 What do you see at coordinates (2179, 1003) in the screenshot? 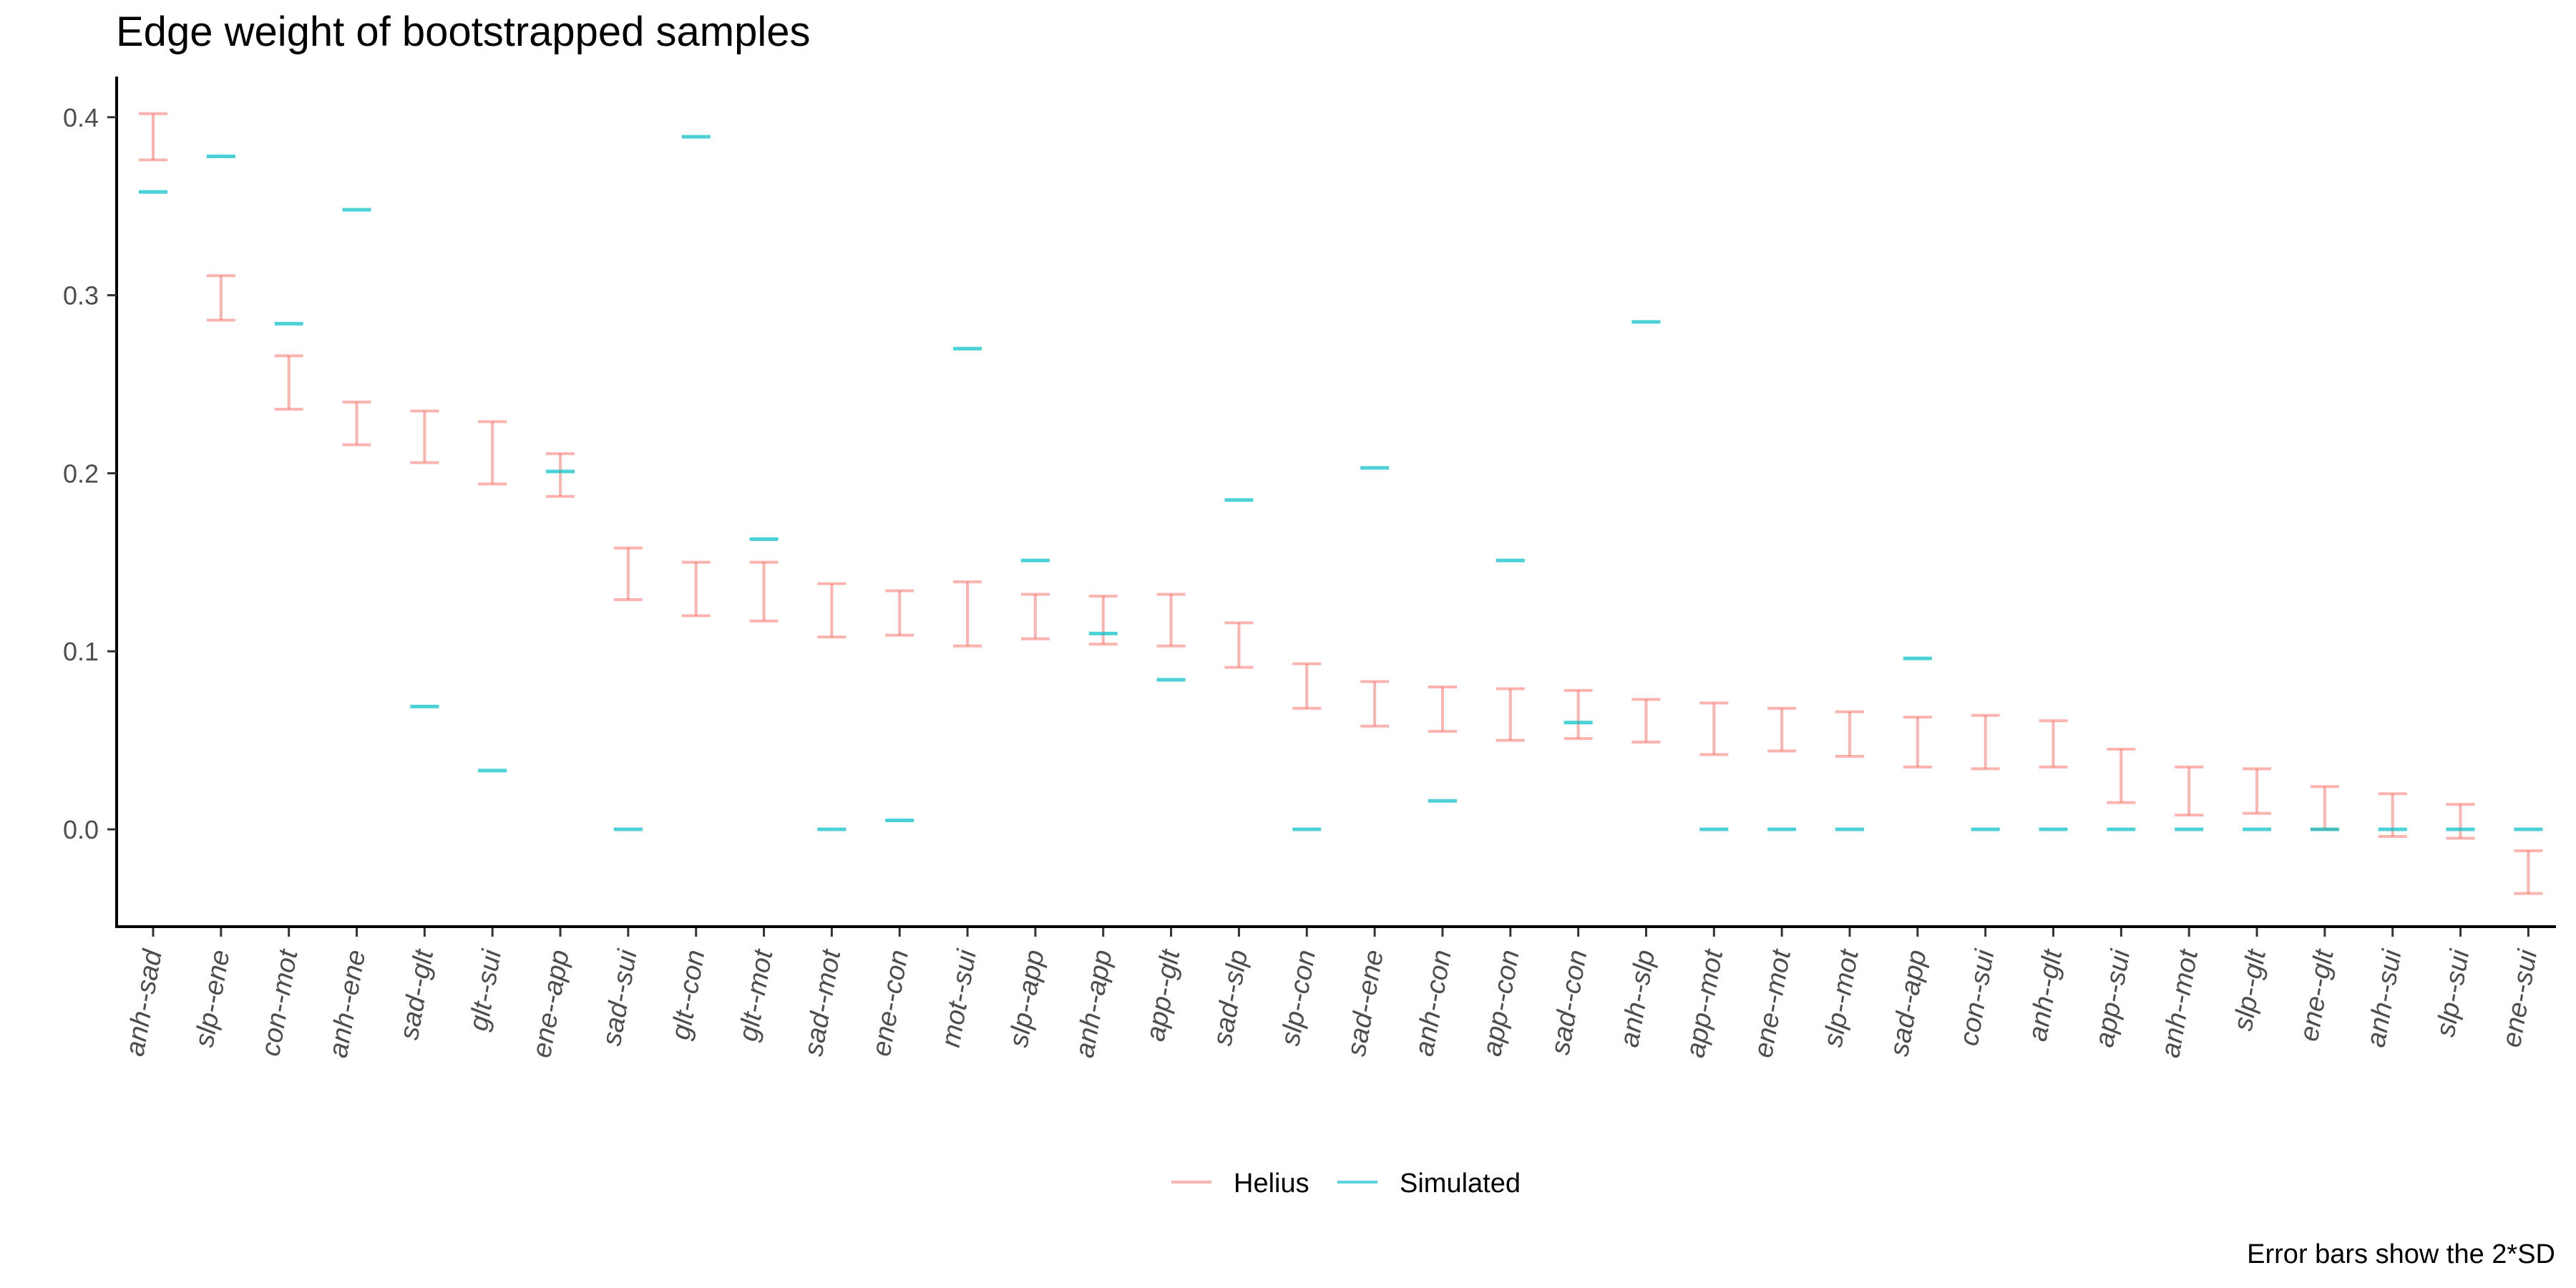
I see `x-tick-label: anh--mot` at bounding box center [2179, 1003].